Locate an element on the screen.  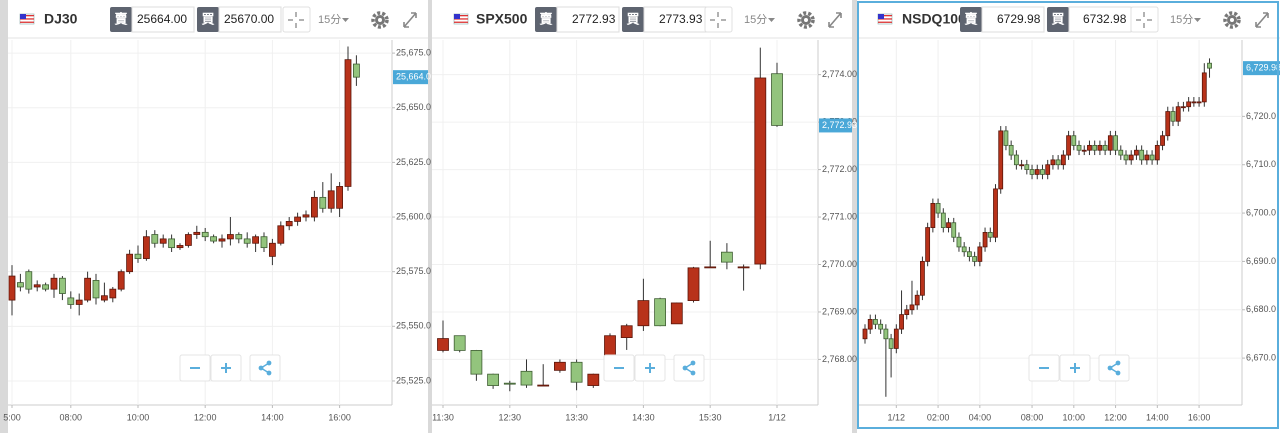
ask-price: 2773.93 is located at coordinates (681, 19).